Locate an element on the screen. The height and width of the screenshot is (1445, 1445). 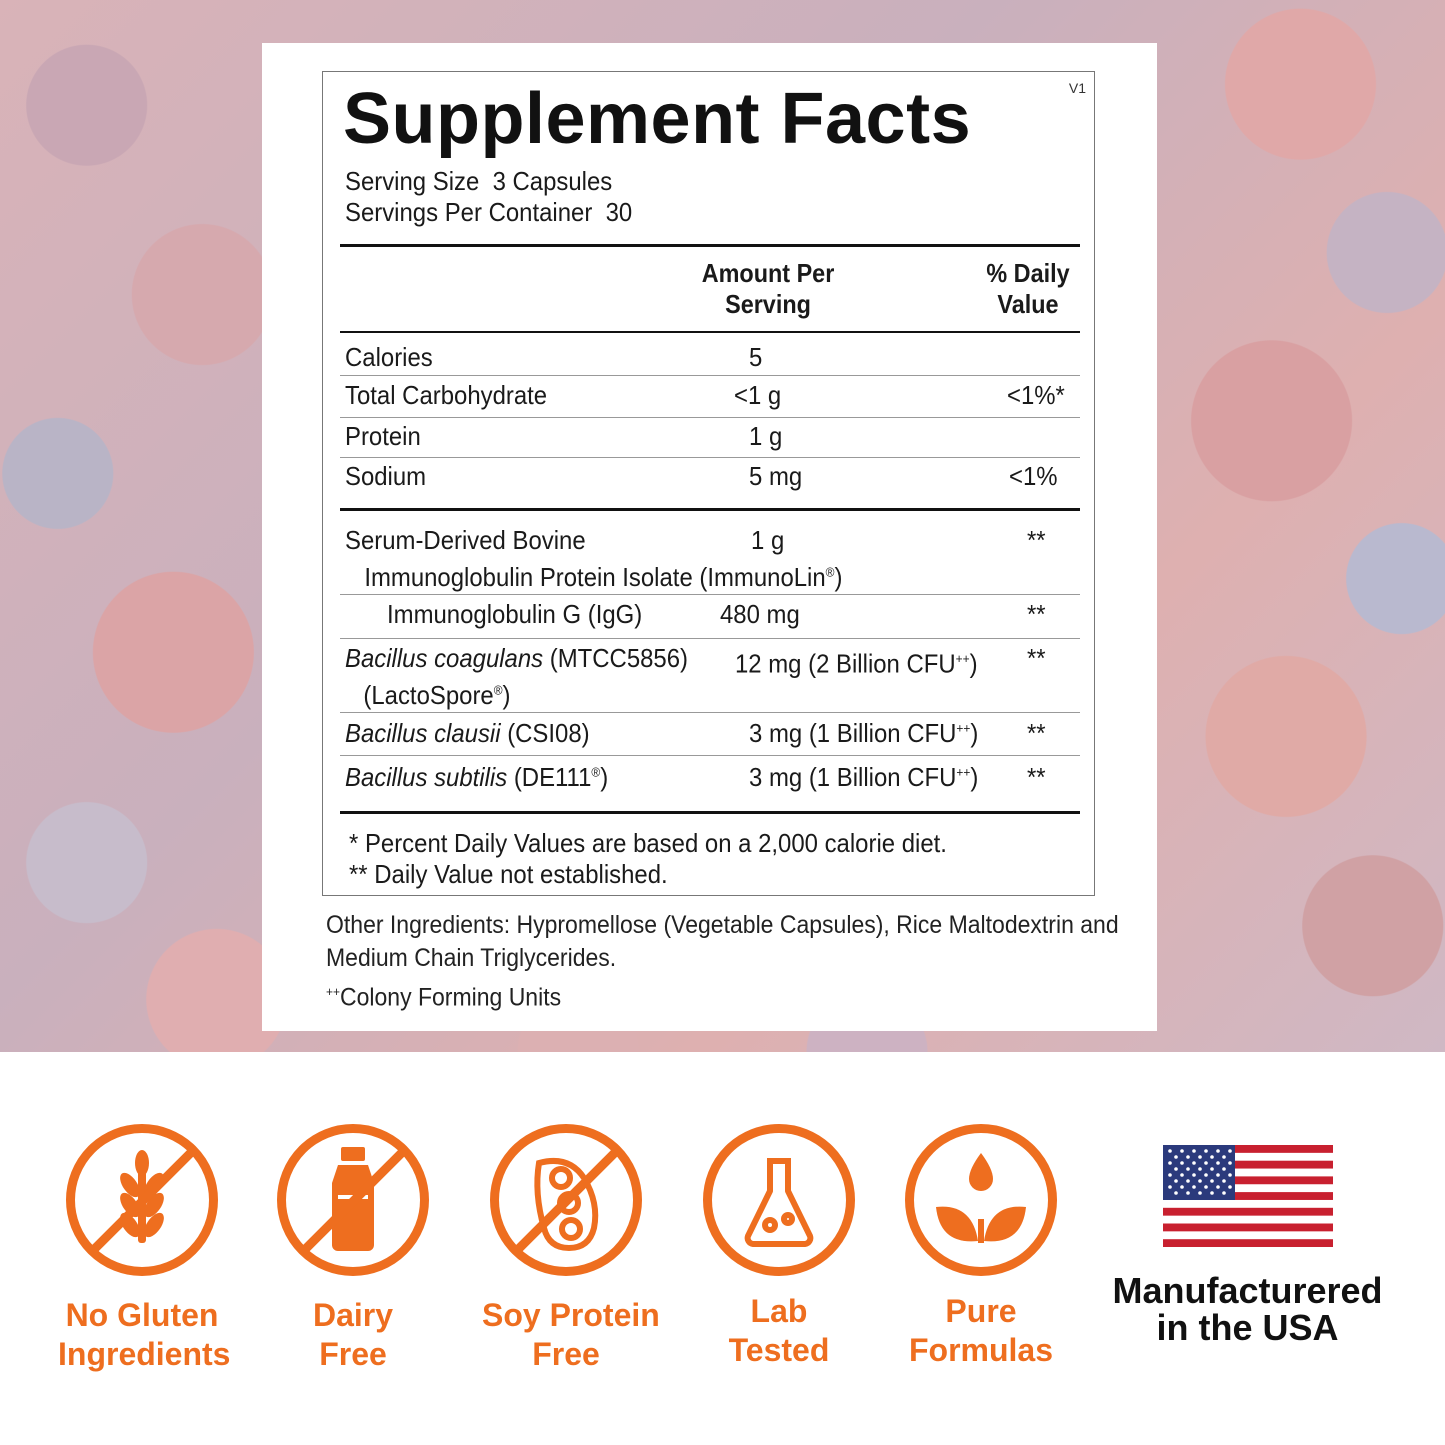
cfu-note: ++Colony Forming Units is located at coordinates (722, 994).